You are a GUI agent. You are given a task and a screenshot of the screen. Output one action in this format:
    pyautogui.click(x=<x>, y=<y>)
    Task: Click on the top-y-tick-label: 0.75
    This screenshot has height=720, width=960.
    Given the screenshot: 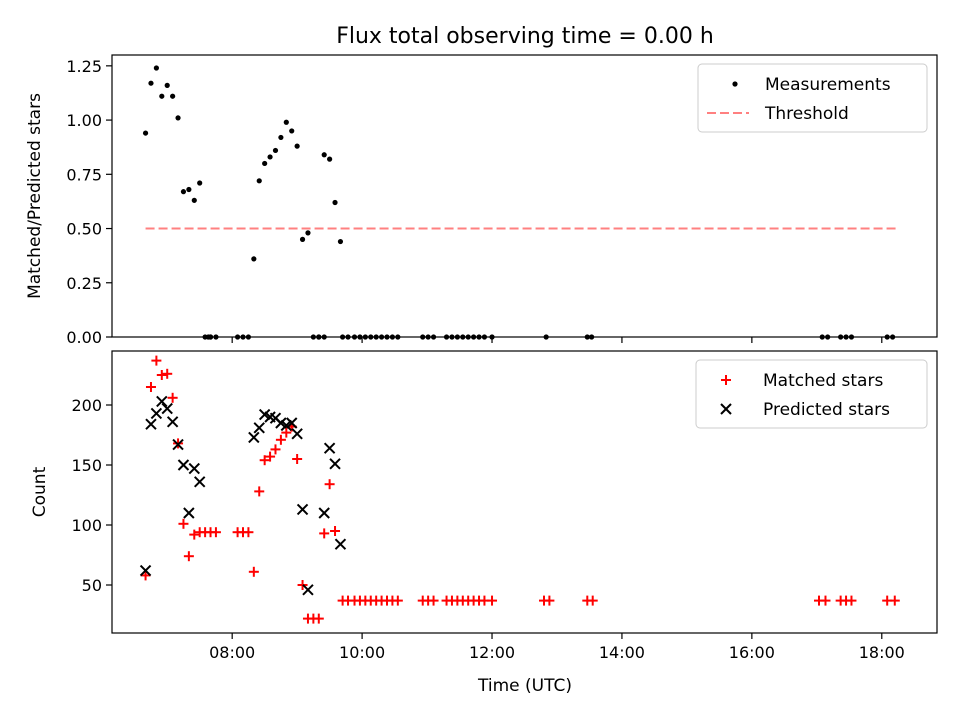 What is the action you would take?
    pyautogui.click(x=84, y=174)
    